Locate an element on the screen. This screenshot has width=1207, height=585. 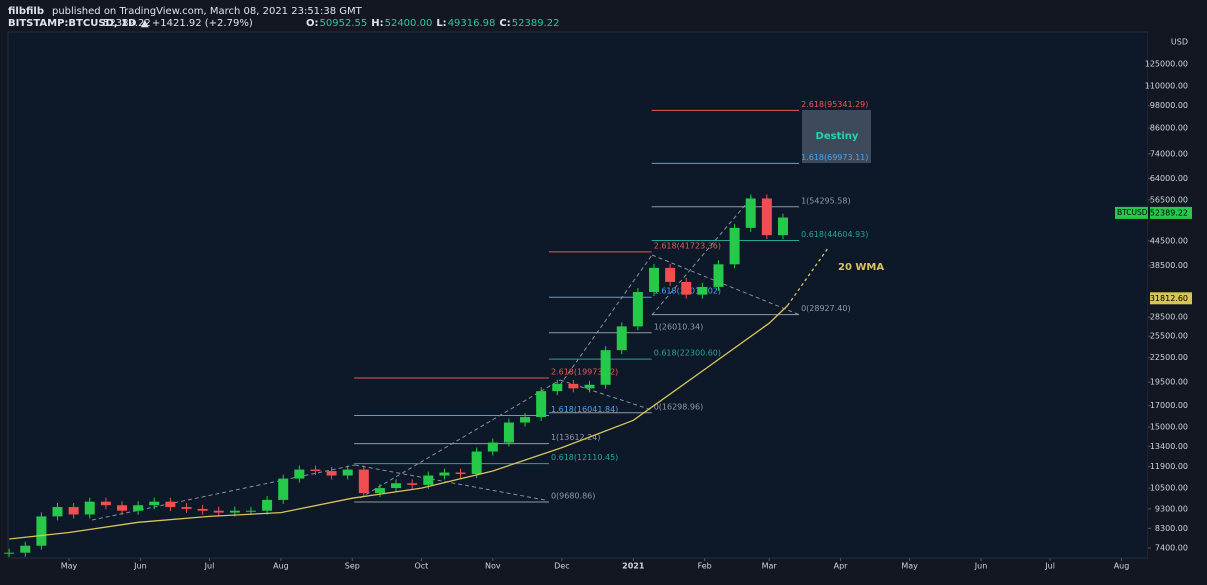
ohlc-label: O: is located at coordinates (312, 23).